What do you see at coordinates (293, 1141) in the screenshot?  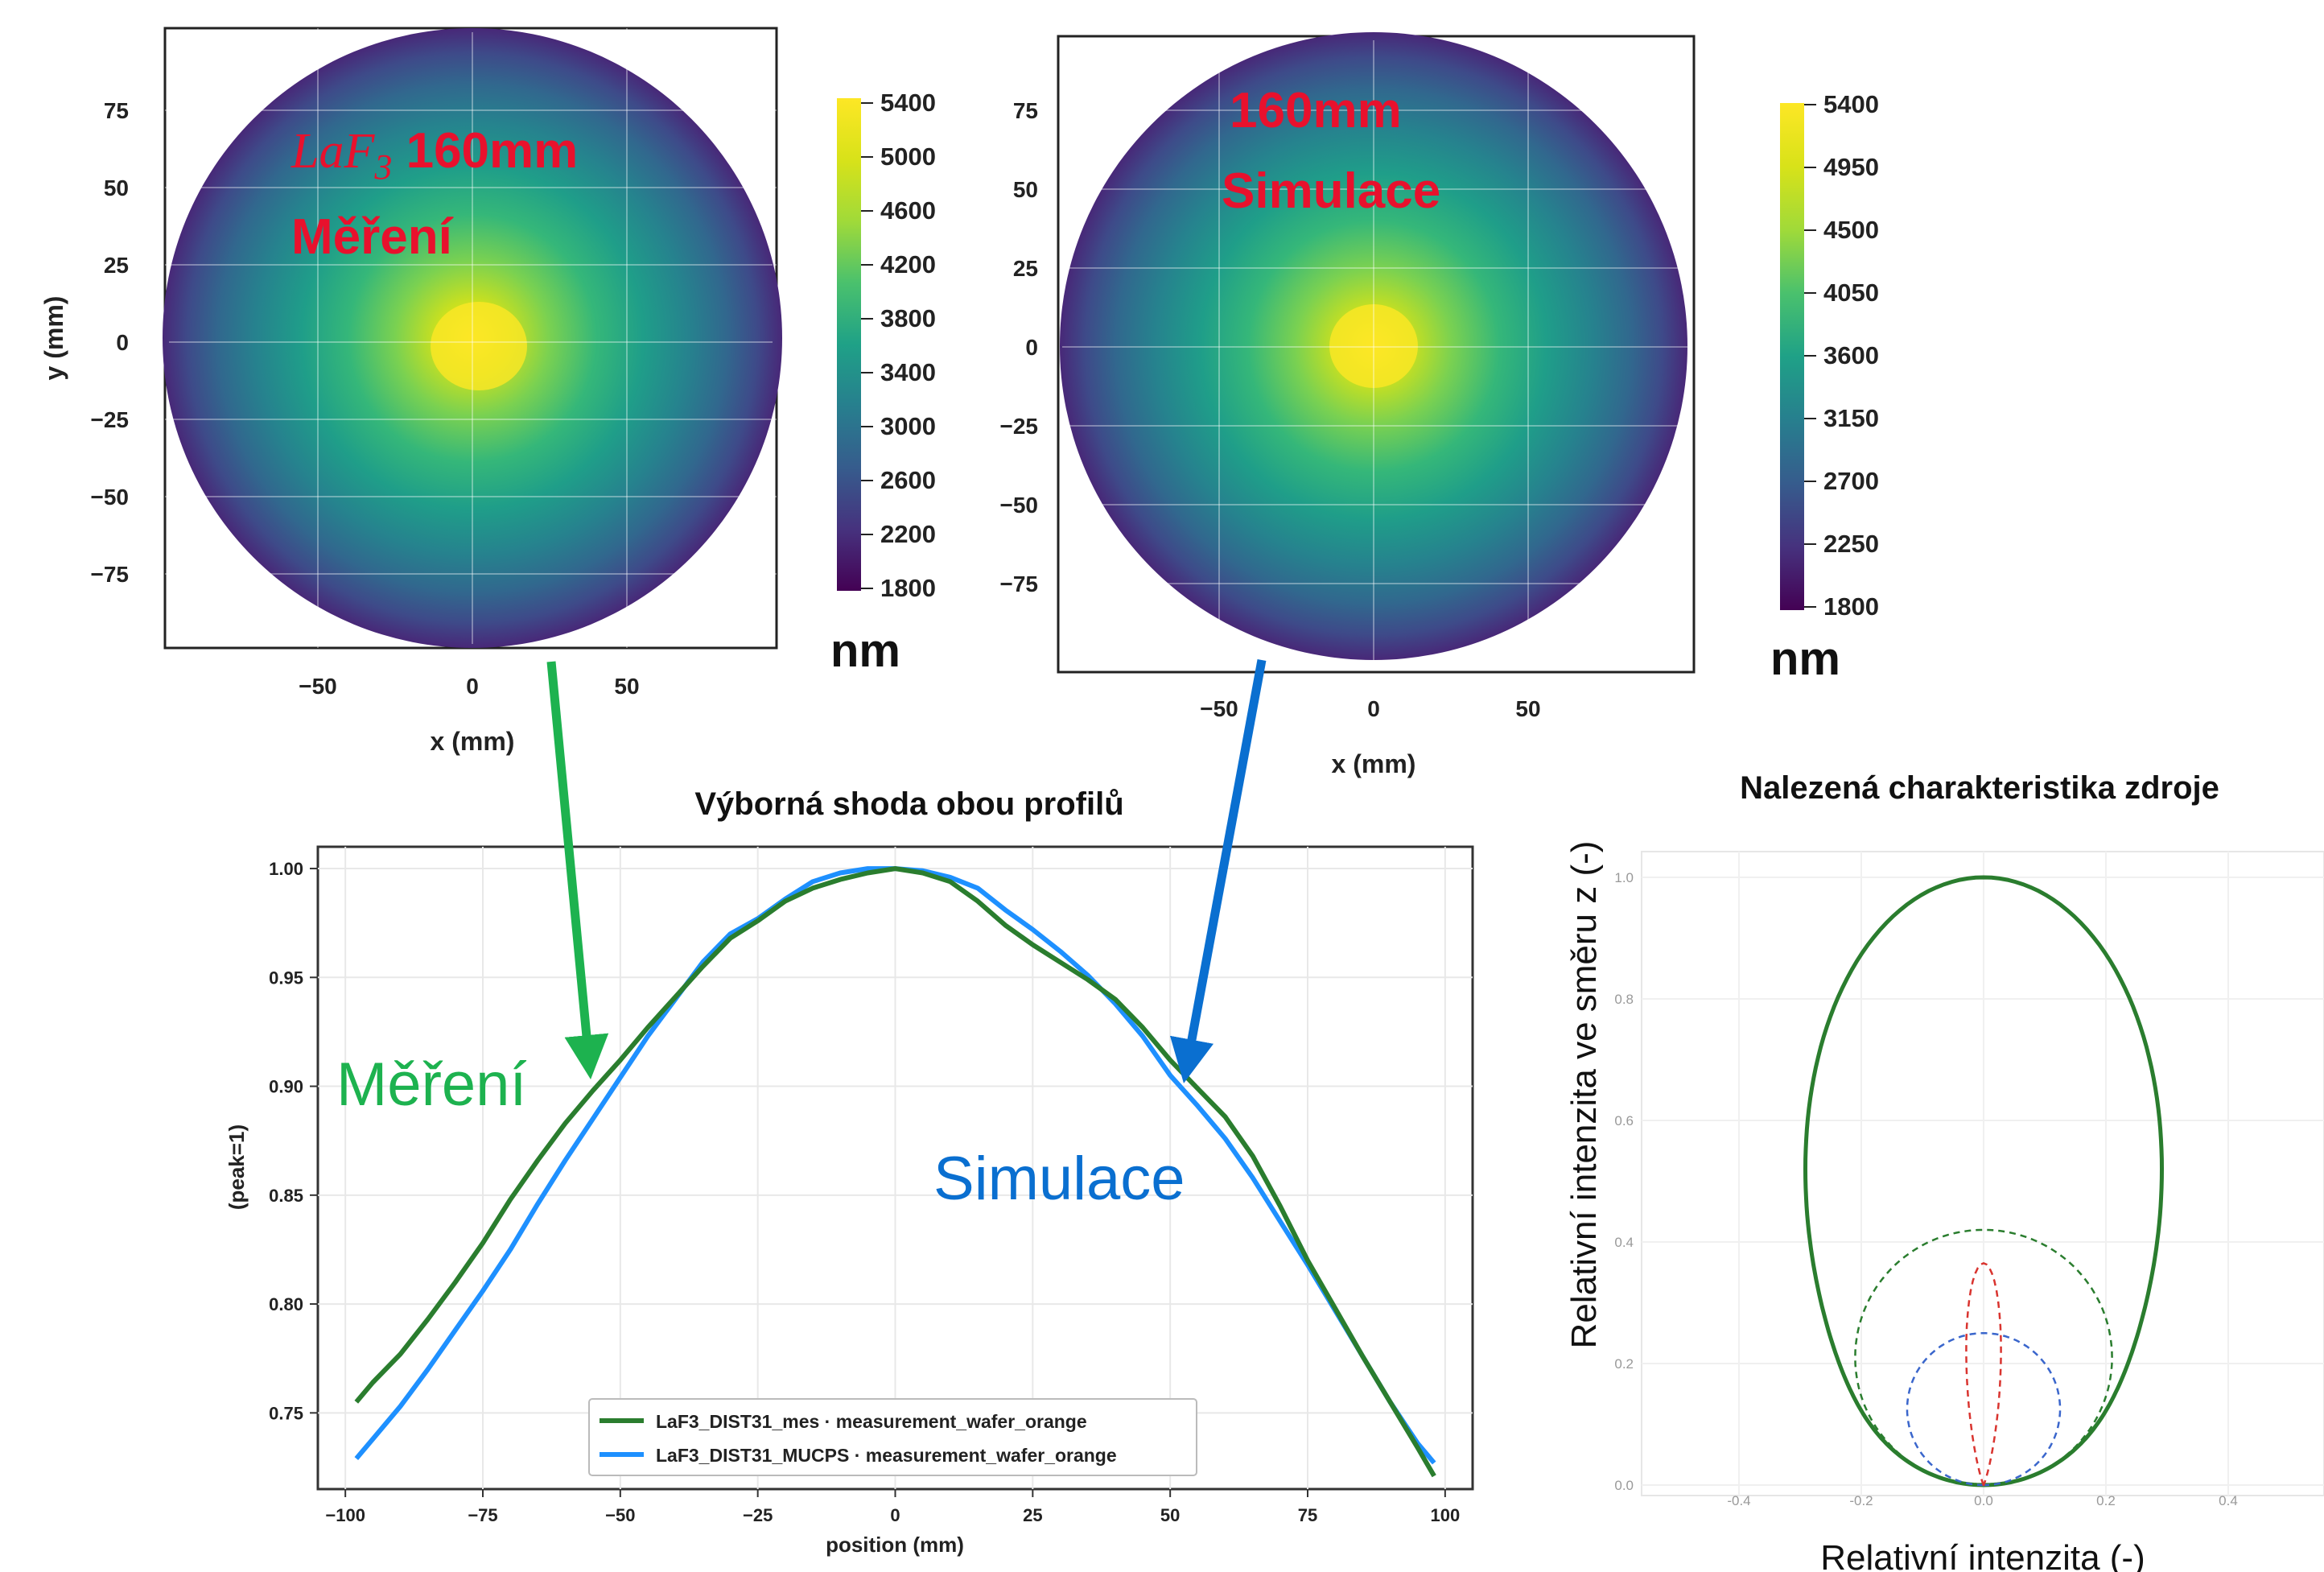 I see `profile-yticks: 0.75 0.80 0.85 0.90 0.95 1.00` at bounding box center [293, 1141].